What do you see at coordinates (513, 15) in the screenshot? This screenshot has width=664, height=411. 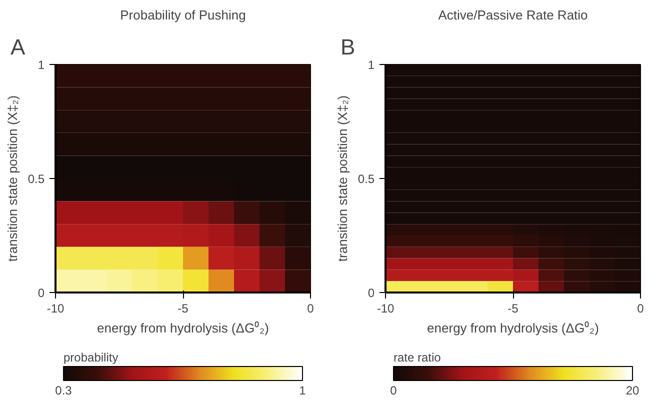 I see `chart-title: Active/Passive Rate Ratio` at bounding box center [513, 15].